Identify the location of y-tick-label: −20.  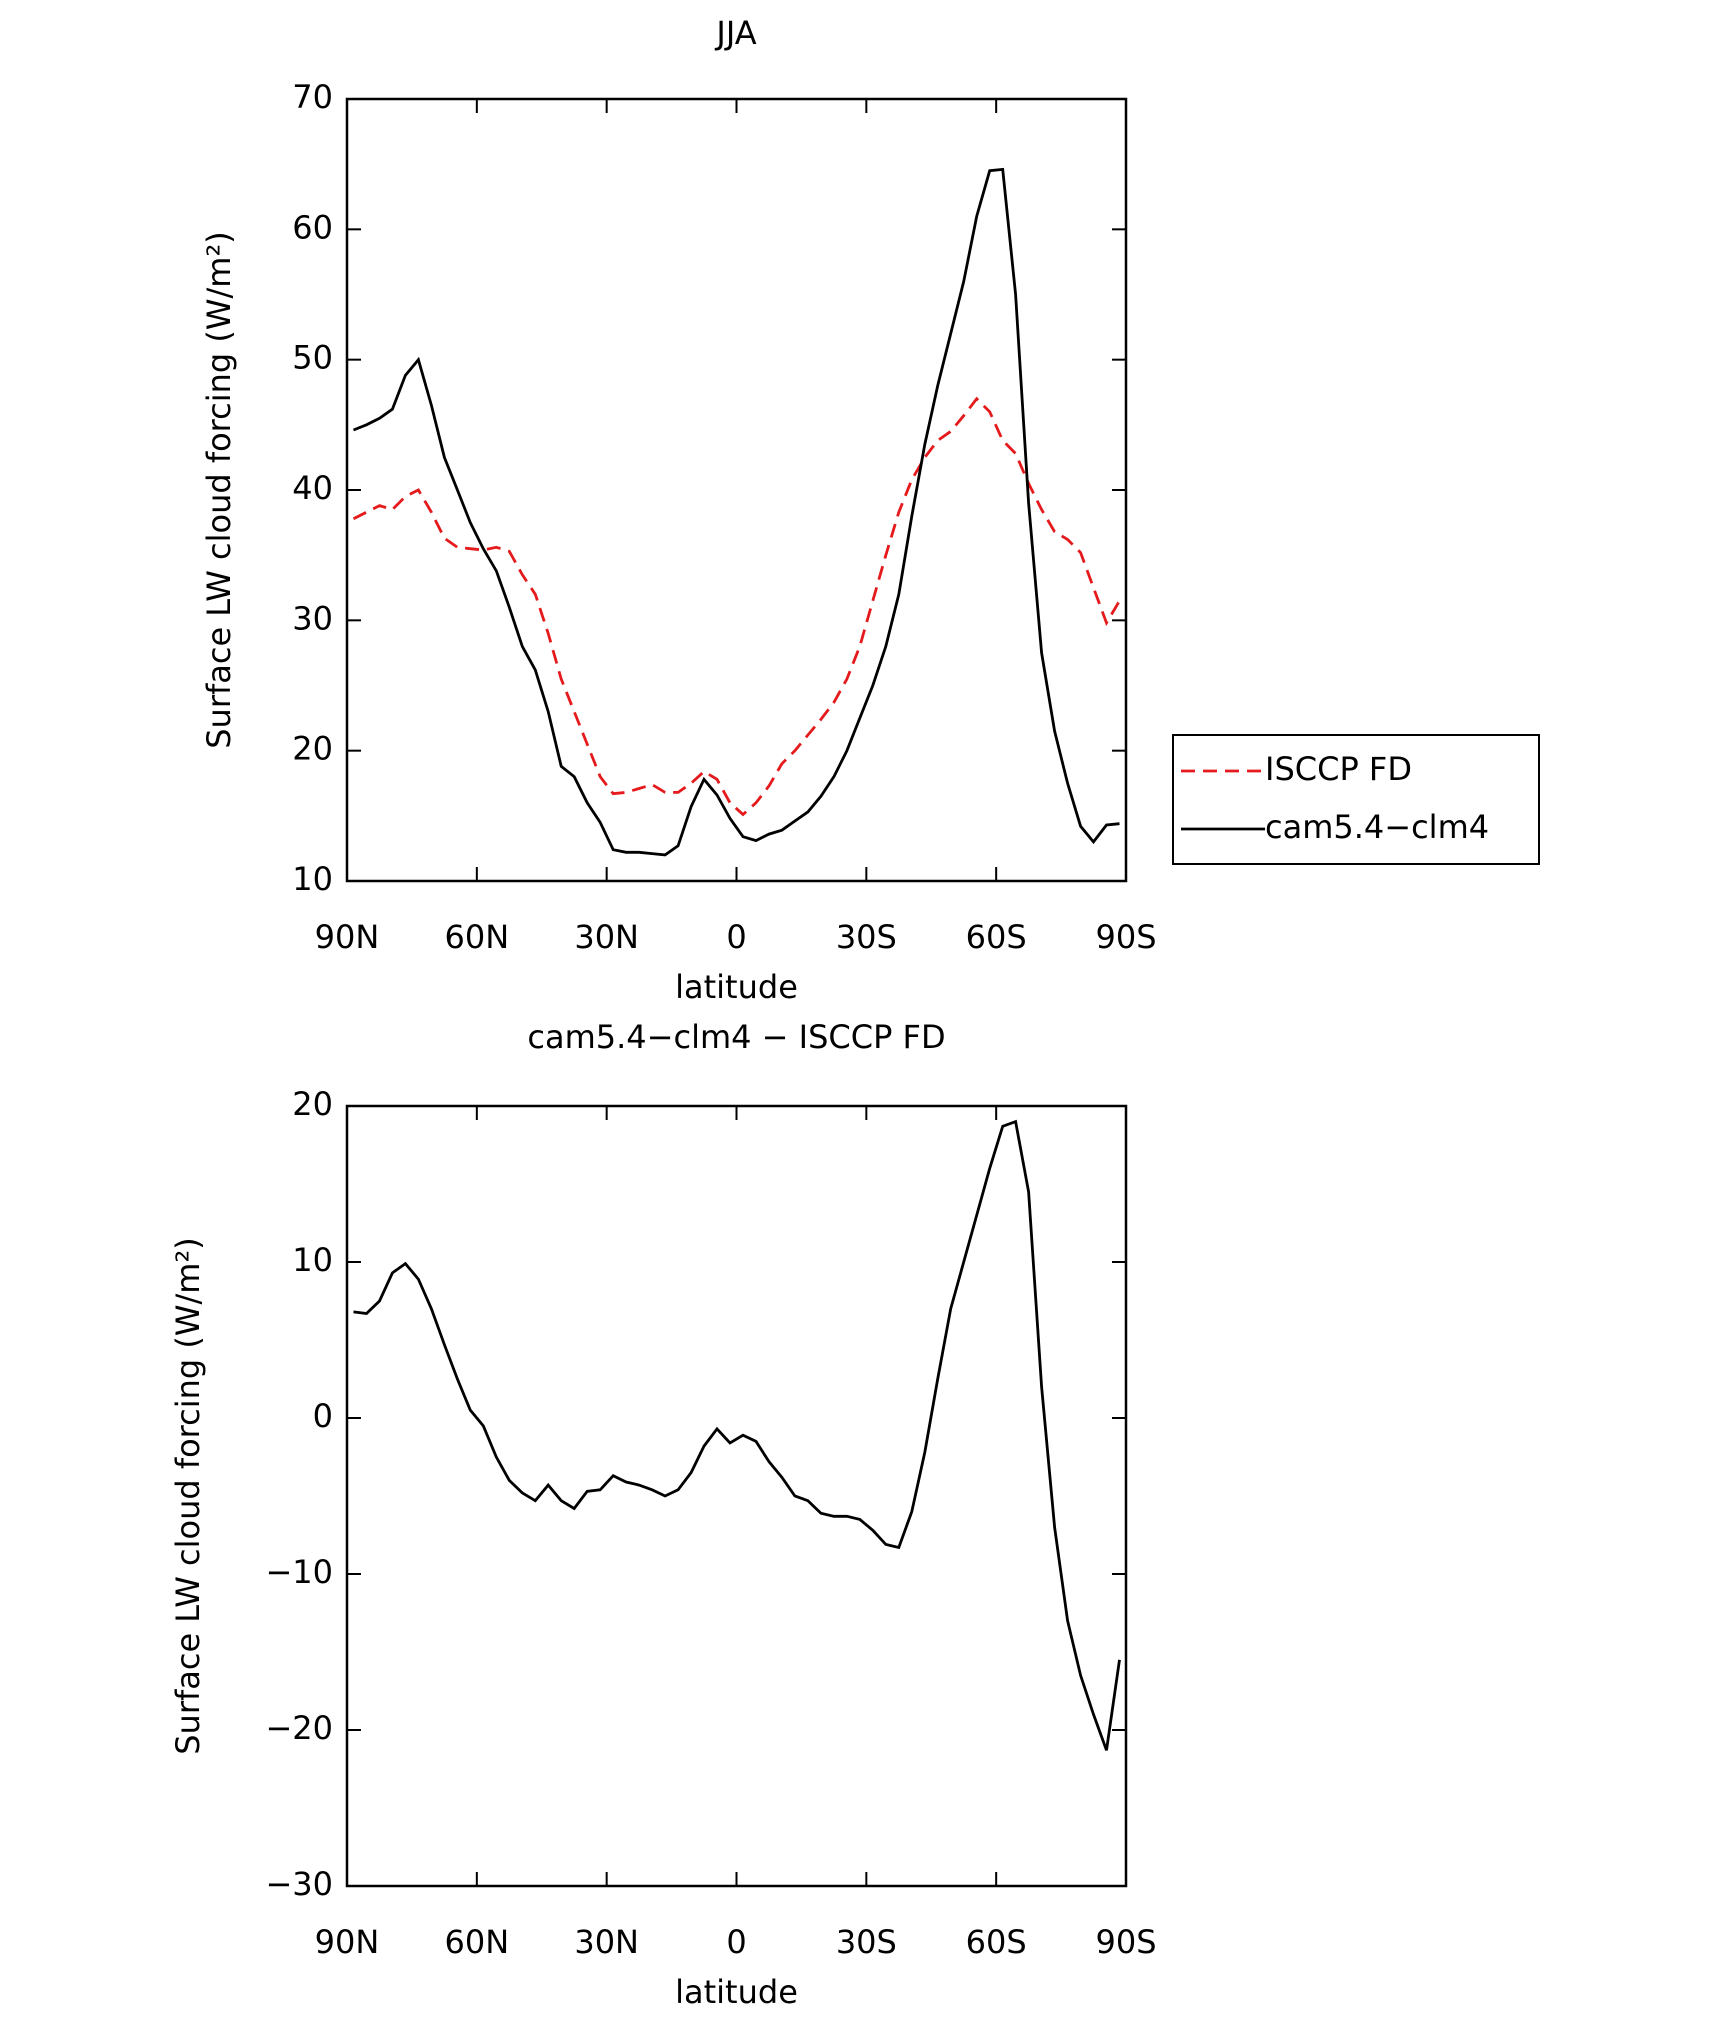
(299, 1728).